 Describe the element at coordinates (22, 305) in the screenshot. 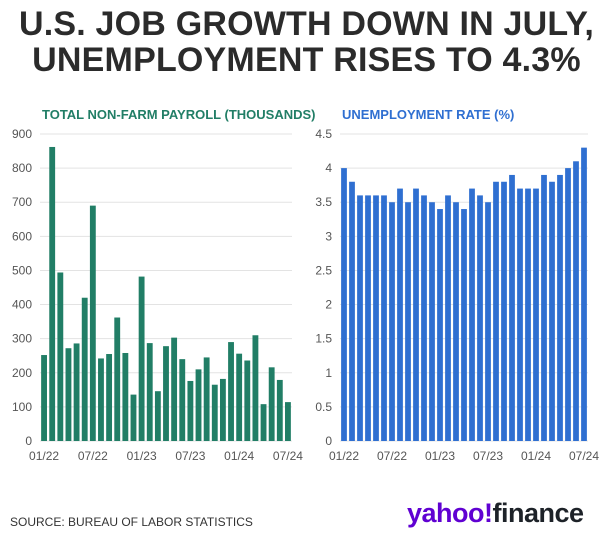

I see `payroll-y-tick-label: 400` at that location.